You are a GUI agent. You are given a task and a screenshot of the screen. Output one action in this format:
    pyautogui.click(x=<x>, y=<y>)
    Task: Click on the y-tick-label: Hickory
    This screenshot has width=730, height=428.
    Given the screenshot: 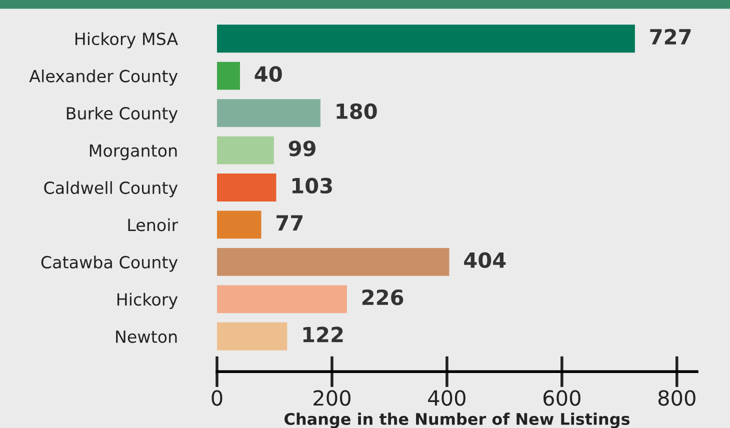 What is the action you would take?
    pyautogui.click(x=147, y=300)
    